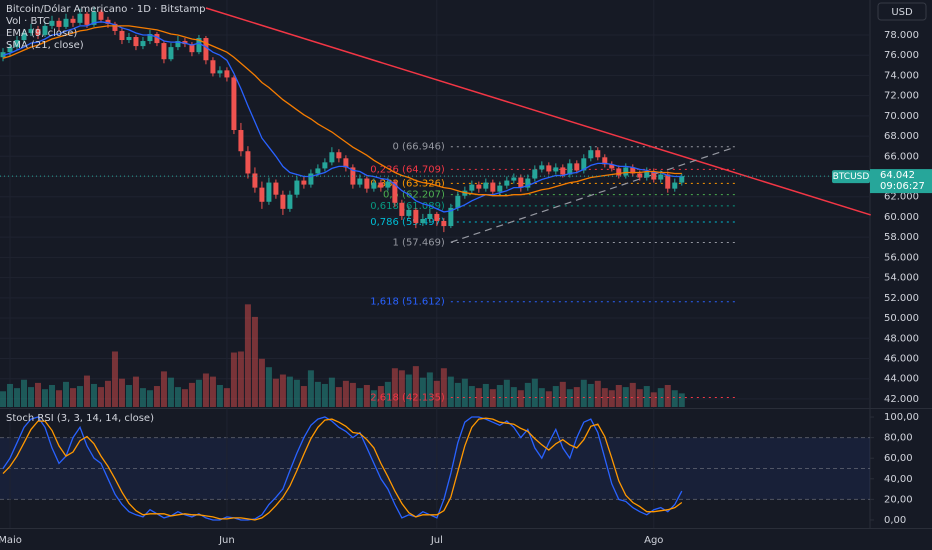  What do you see at coordinates (342, 468) in the screenshot?
I see `rsi-line` at bounding box center [342, 468].